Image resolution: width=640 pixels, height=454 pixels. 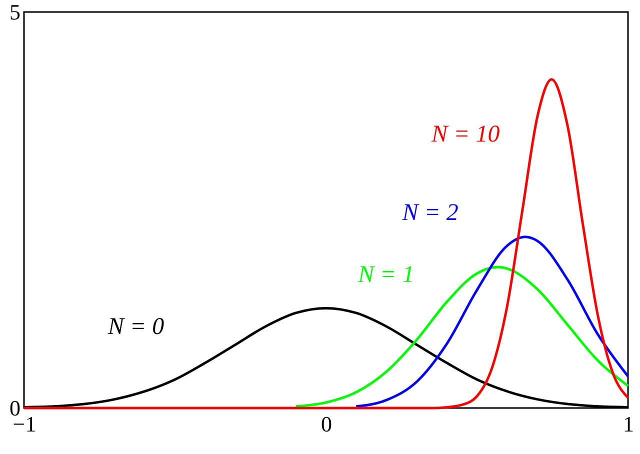 I want to click on text: N = 2, so click(x=429, y=213).